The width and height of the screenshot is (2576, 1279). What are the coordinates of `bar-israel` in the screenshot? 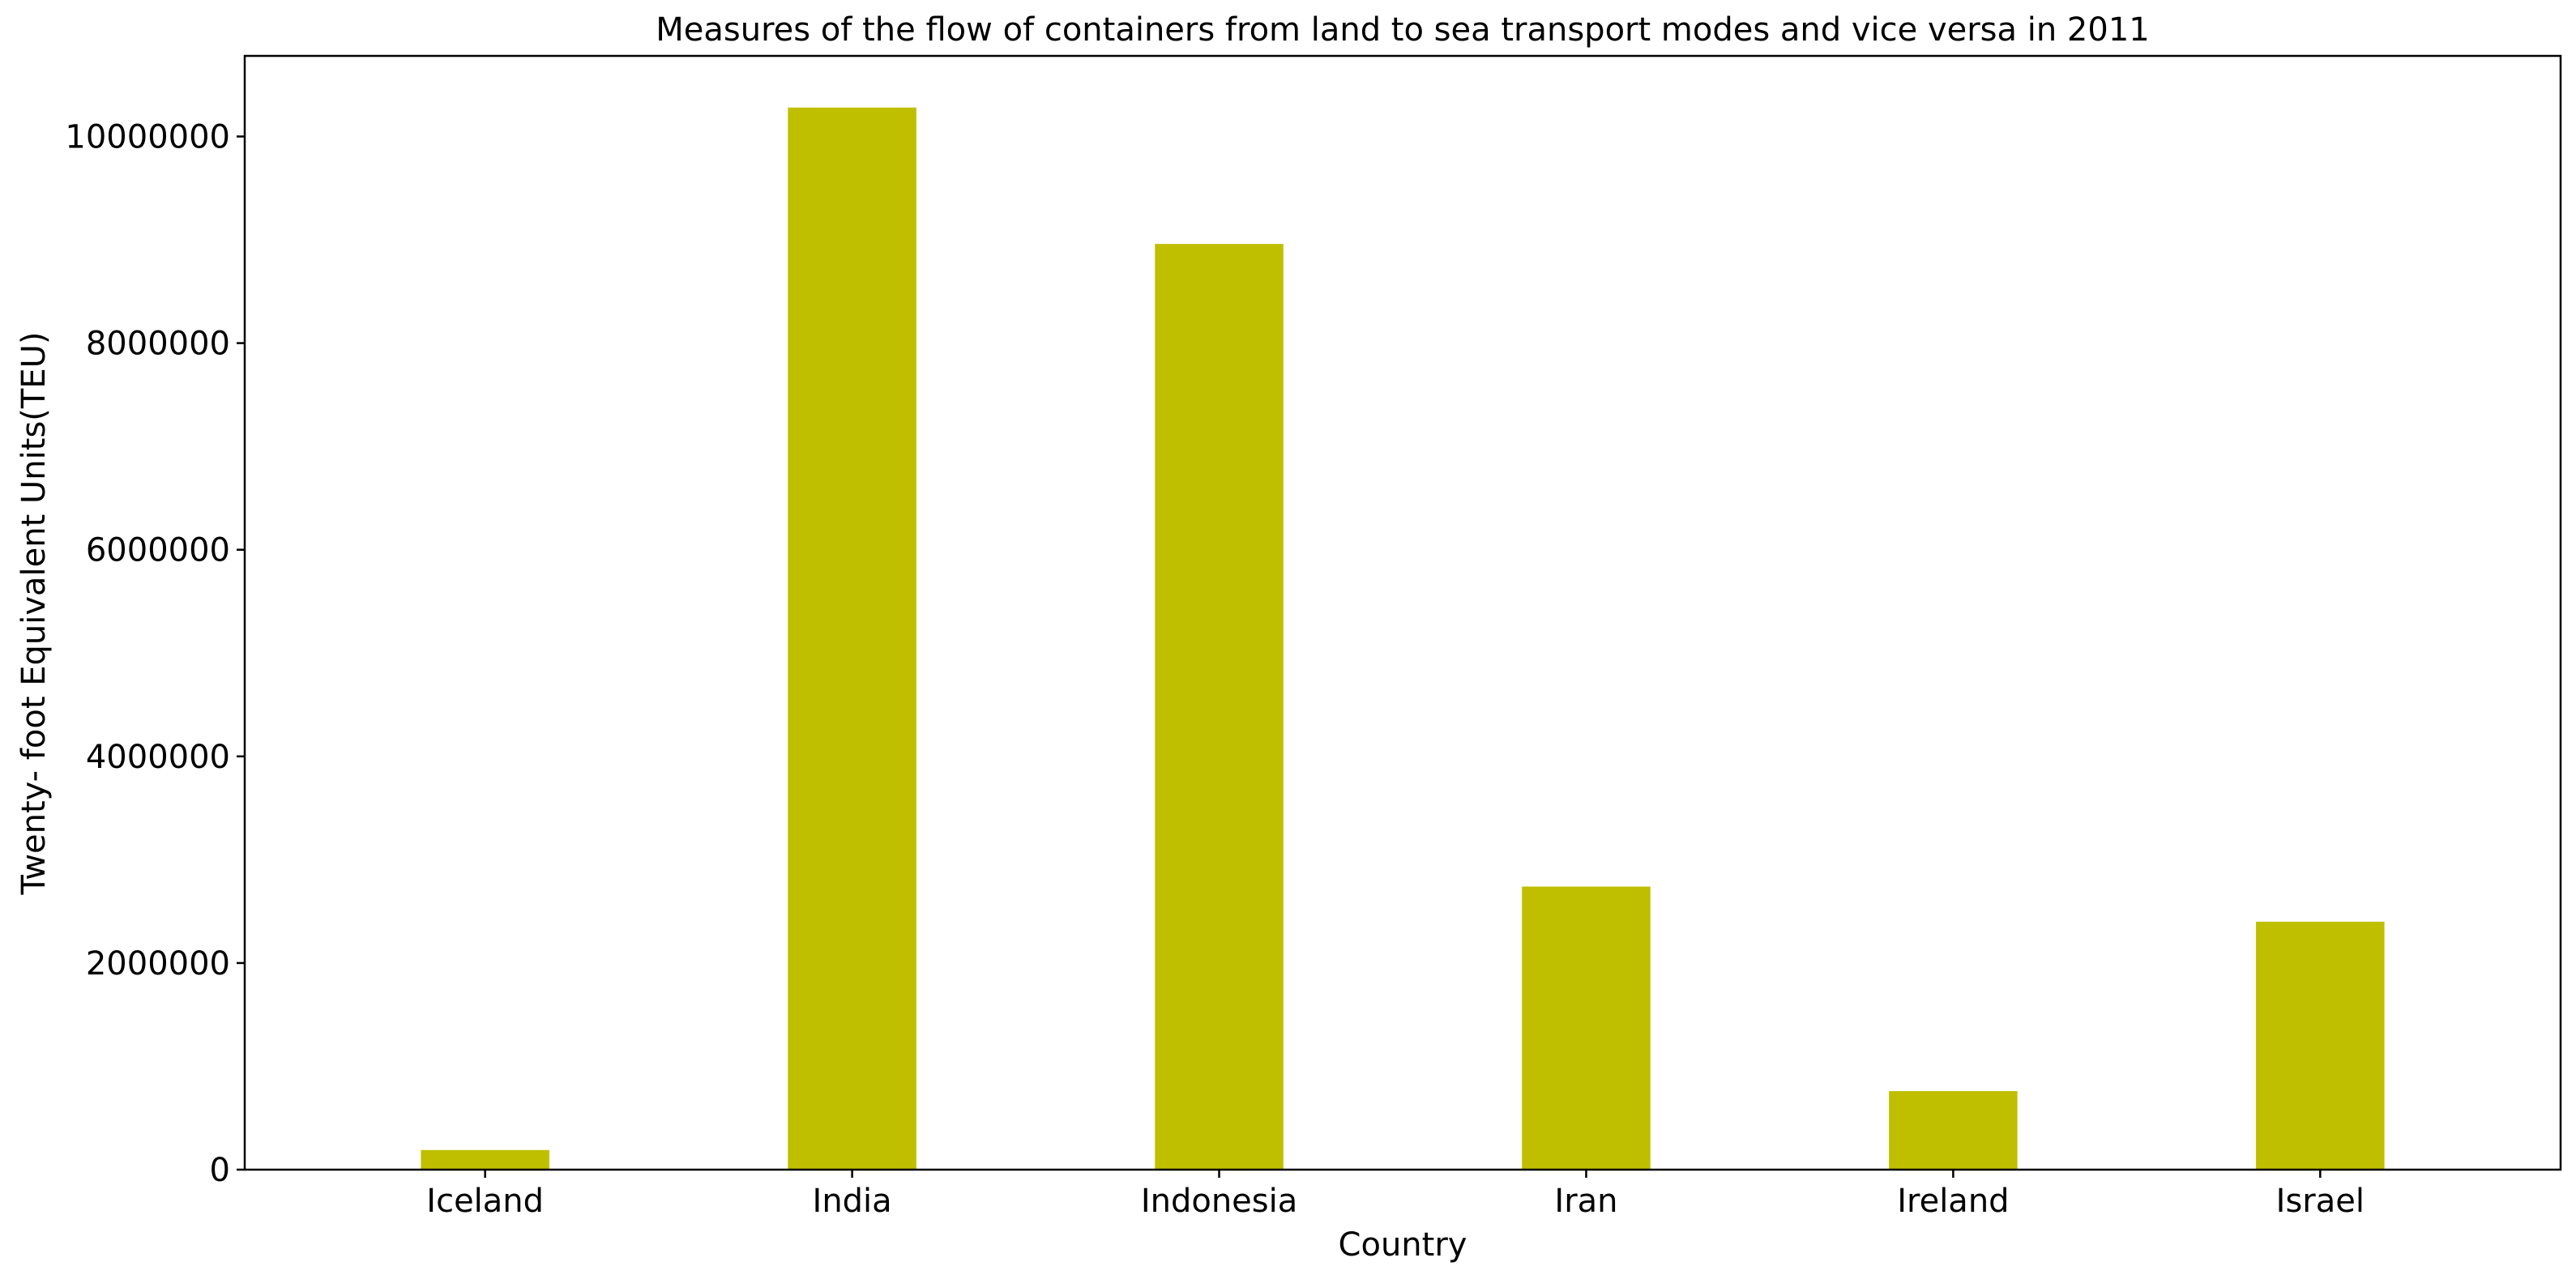 It's located at (2320, 1045).